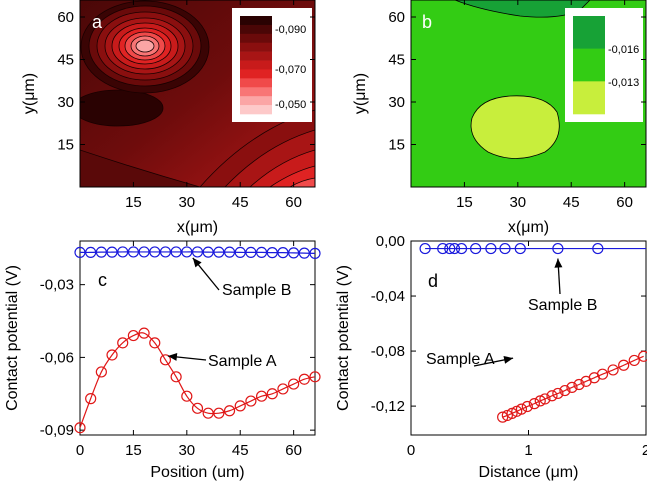 Image resolution: width=647 pixels, height=491 pixels. I want to click on panel-d-series, so click(533, 332).